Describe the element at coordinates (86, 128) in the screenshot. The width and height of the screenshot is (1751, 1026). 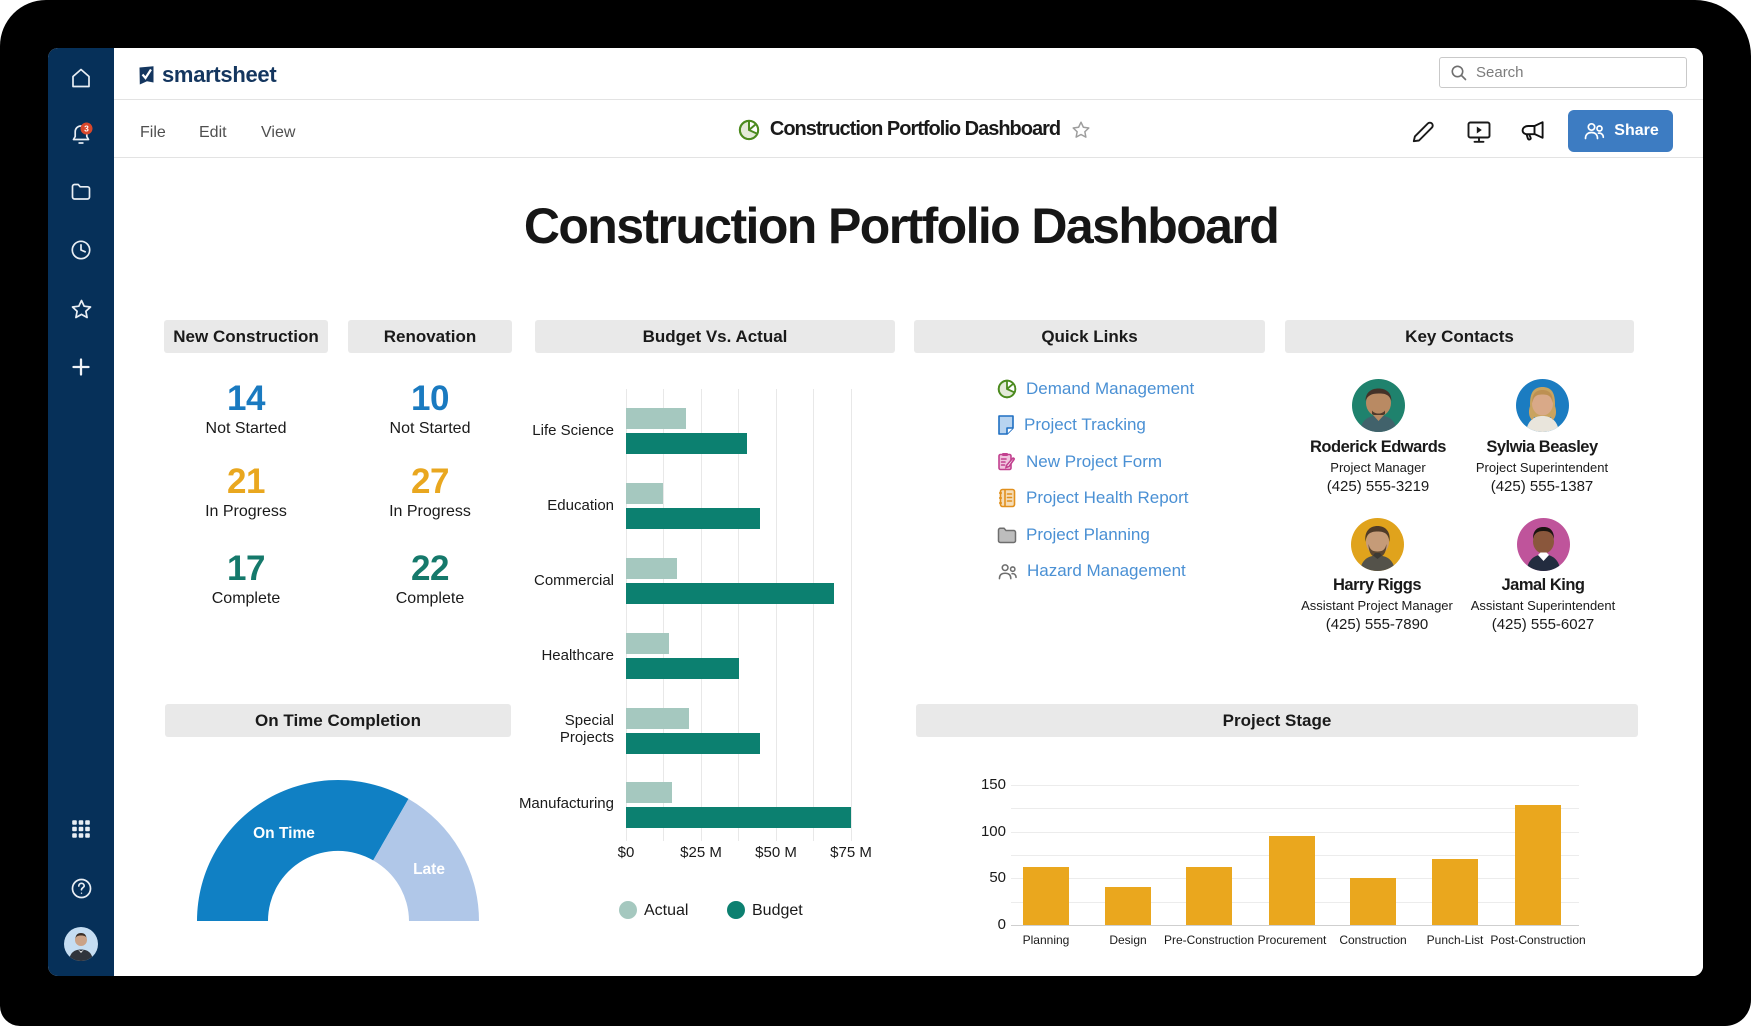
I see `svg-text: 3` at that location.